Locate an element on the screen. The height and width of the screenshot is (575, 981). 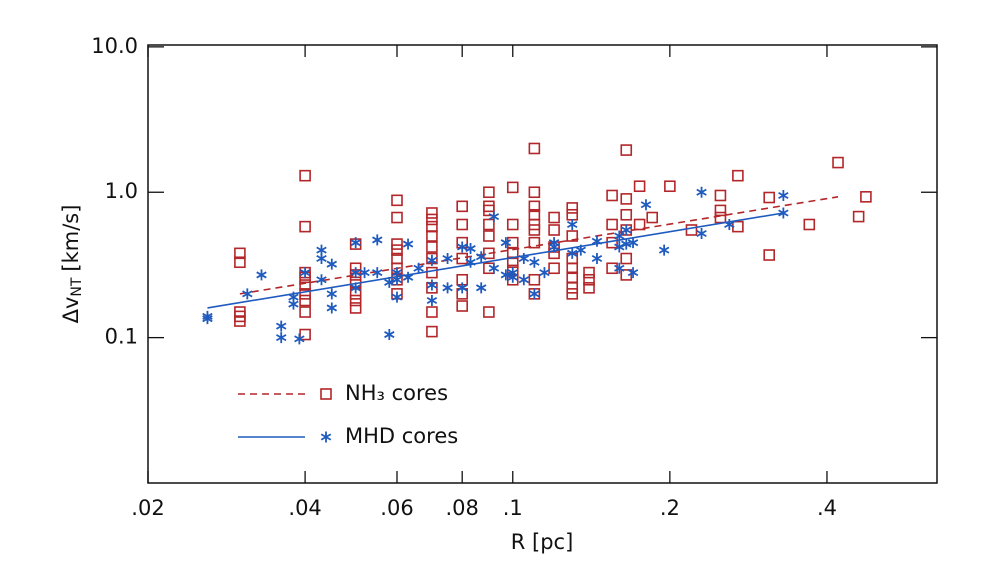
y-tick-label: 1.0 is located at coordinates (121, 191).